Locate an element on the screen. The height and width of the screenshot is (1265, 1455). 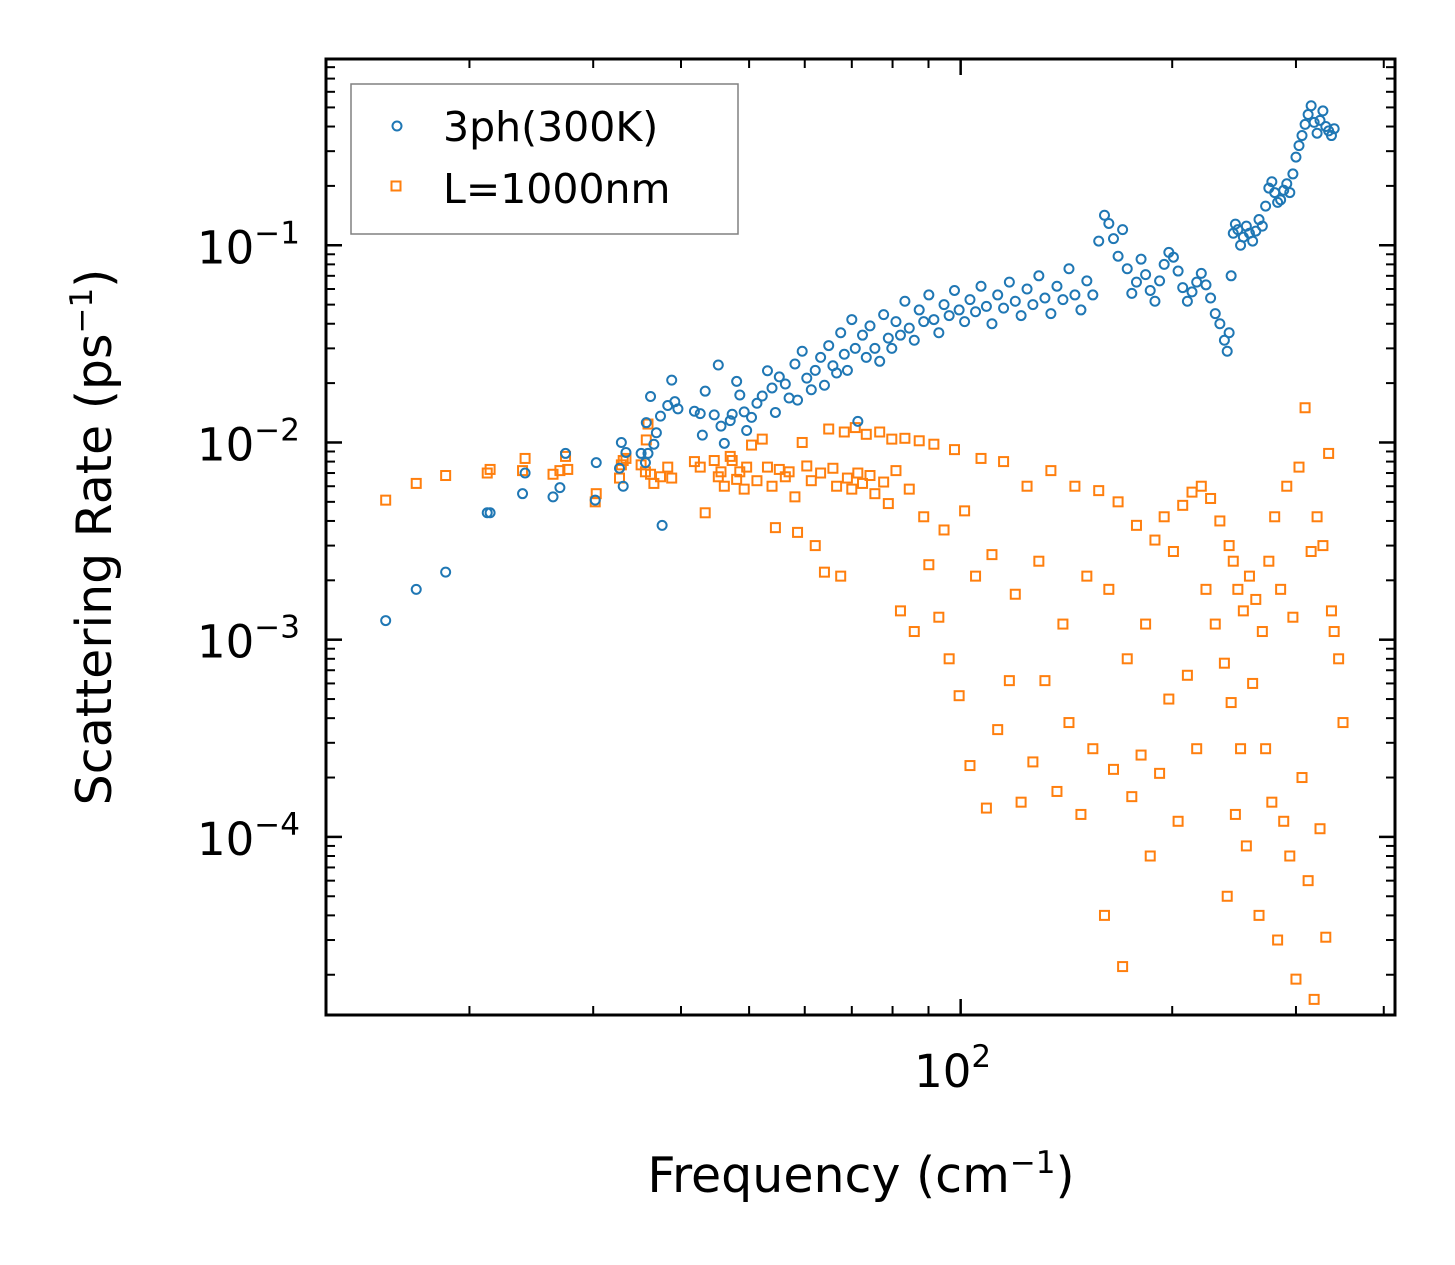
y-axis-title: Scattering Rate (ps−1) is located at coordinates (93, 537).